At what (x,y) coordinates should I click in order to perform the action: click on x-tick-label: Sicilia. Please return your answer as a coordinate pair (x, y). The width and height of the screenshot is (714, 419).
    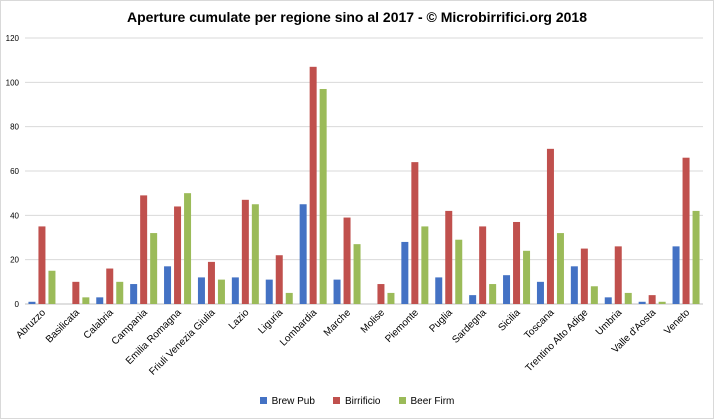
    Looking at the image, I should click on (509, 320).